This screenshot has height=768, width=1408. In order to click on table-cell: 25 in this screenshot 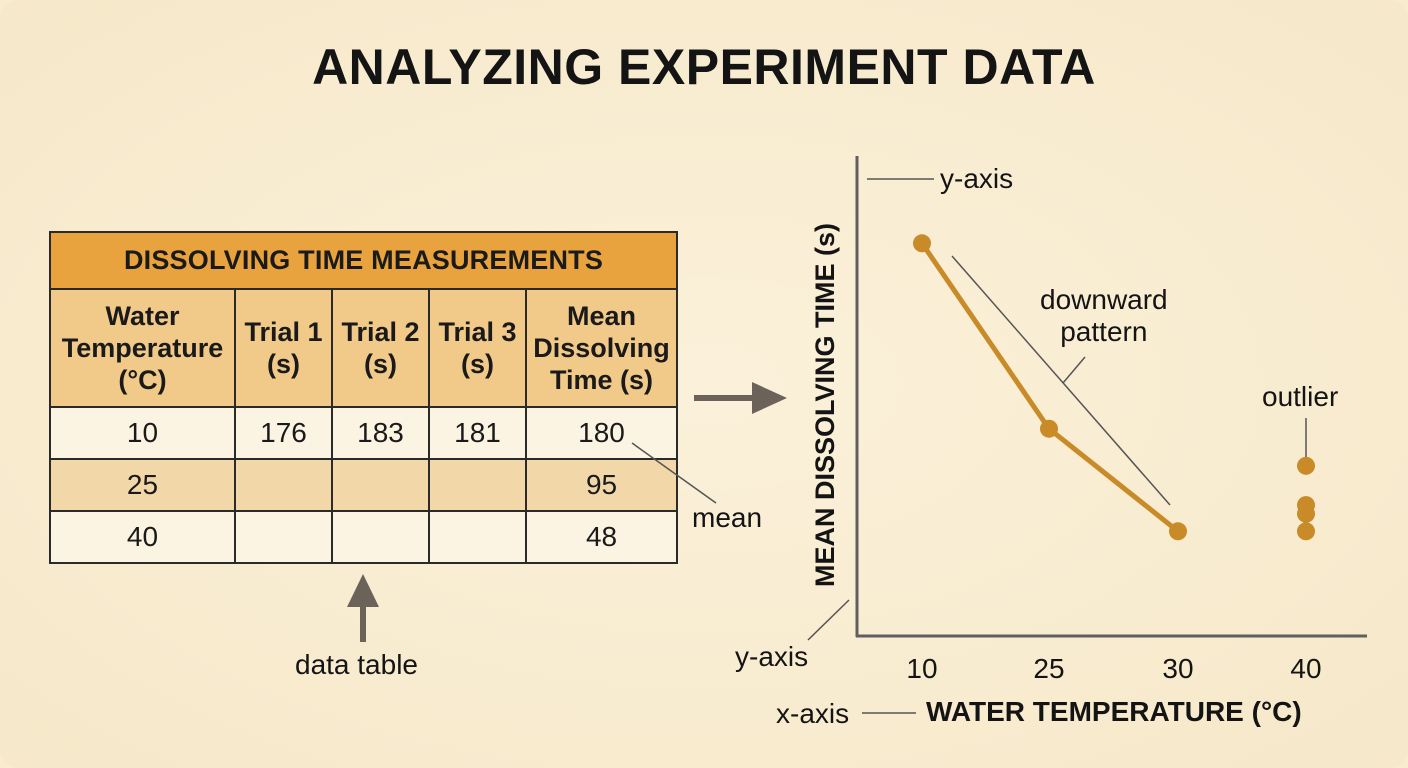, I will do `click(142, 485)`.